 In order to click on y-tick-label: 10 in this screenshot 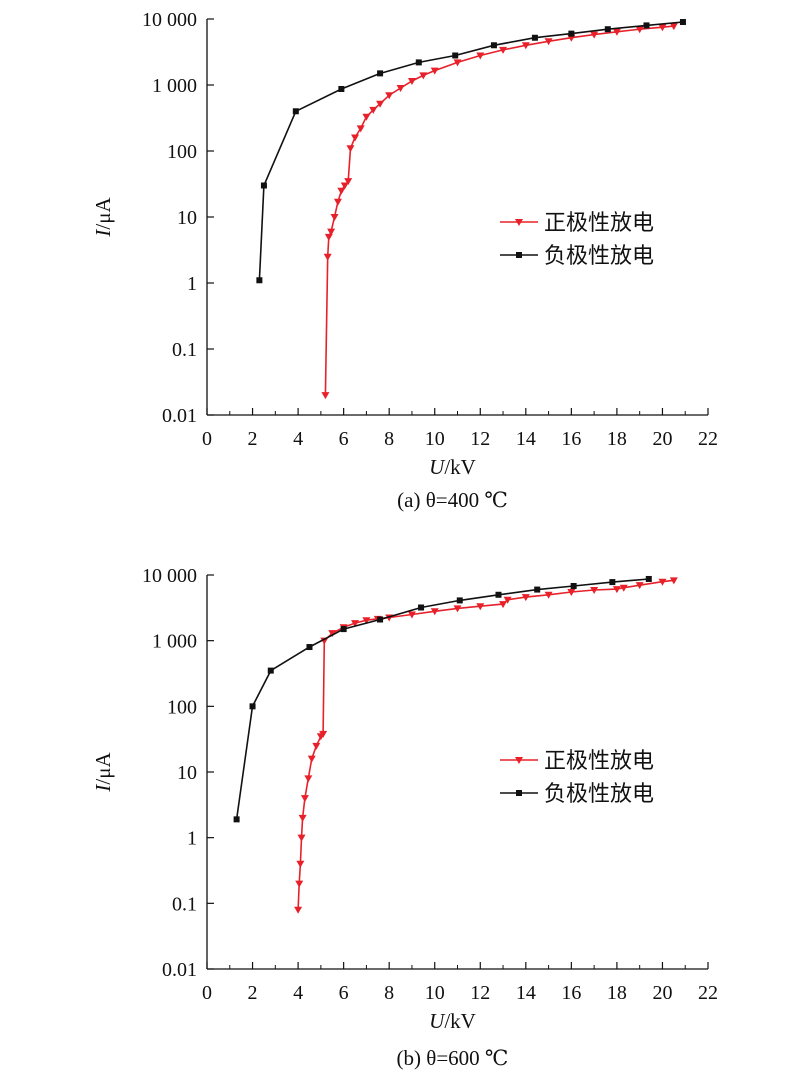, I will do `click(187, 218)`.